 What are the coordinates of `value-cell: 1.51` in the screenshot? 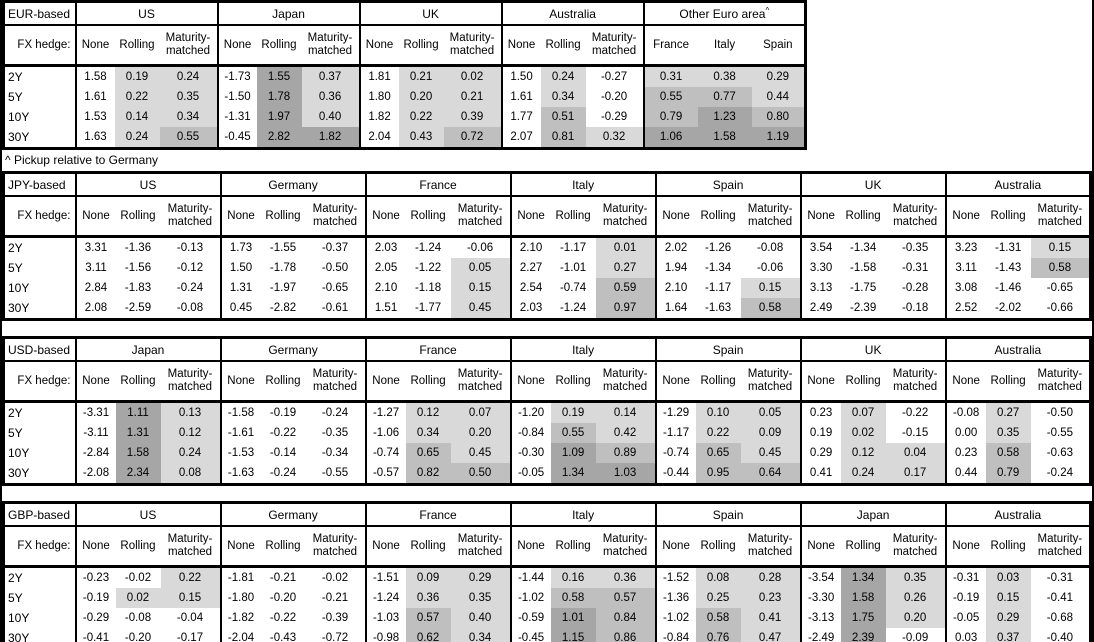 It's located at (385, 309).